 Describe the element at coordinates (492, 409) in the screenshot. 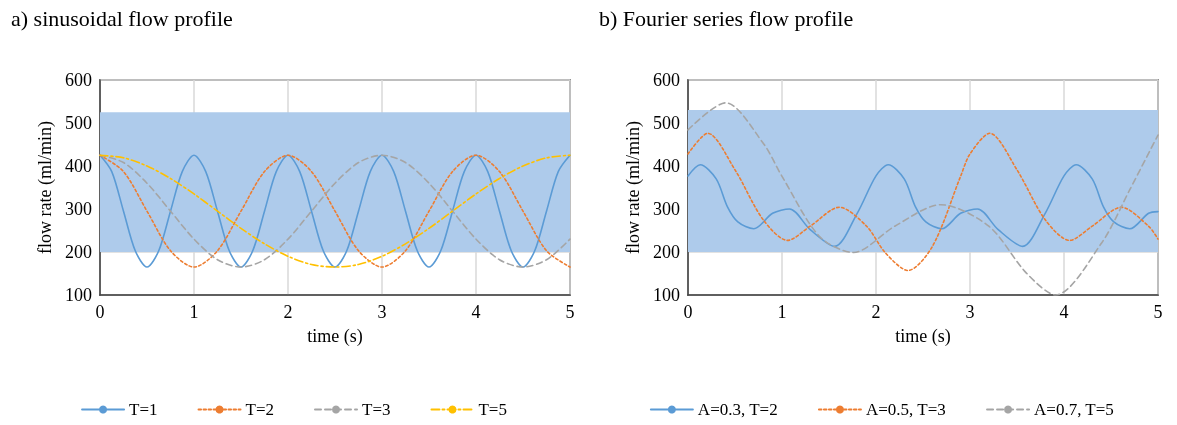

I see `legend-label: T=5` at that location.